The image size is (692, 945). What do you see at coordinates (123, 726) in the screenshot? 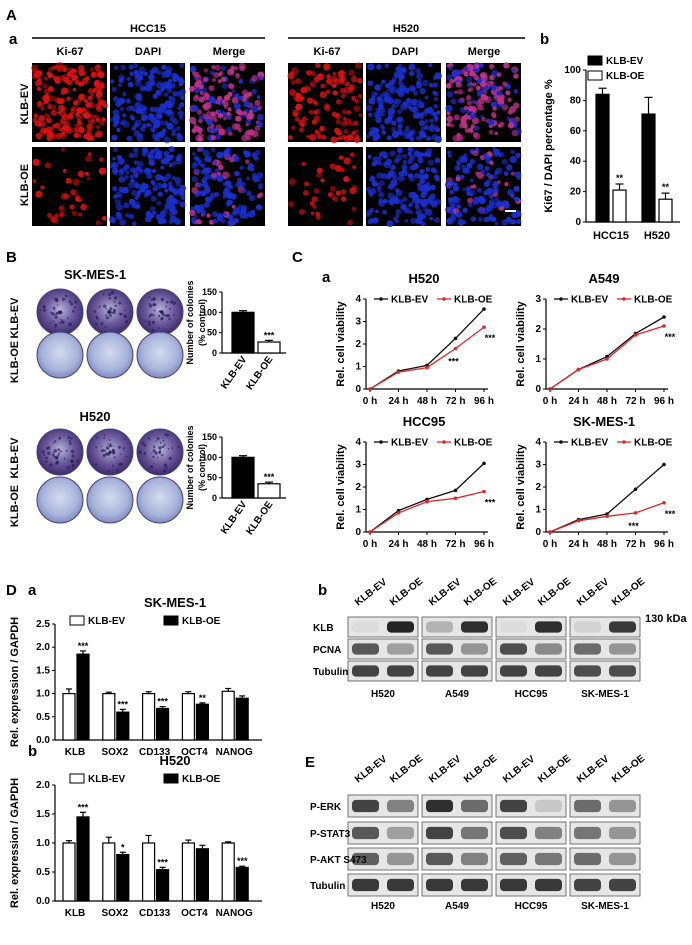
I see `bar-klb-oe` at bounding box center [123, 726].